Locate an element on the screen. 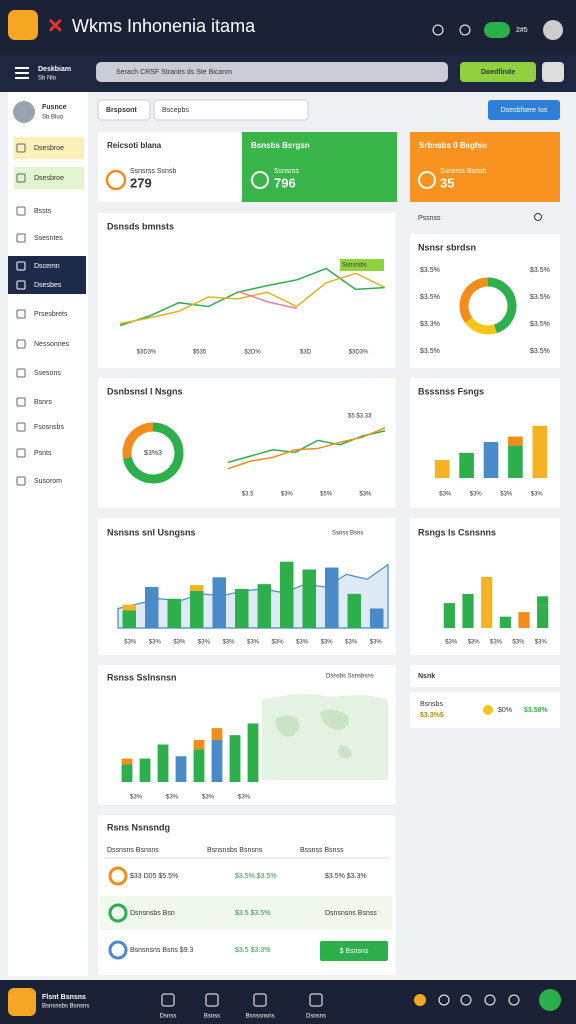 This screenshot has height=1024, width=576. chart-title: Nsnsr sbrdsn is located at coordinates (447, 247).